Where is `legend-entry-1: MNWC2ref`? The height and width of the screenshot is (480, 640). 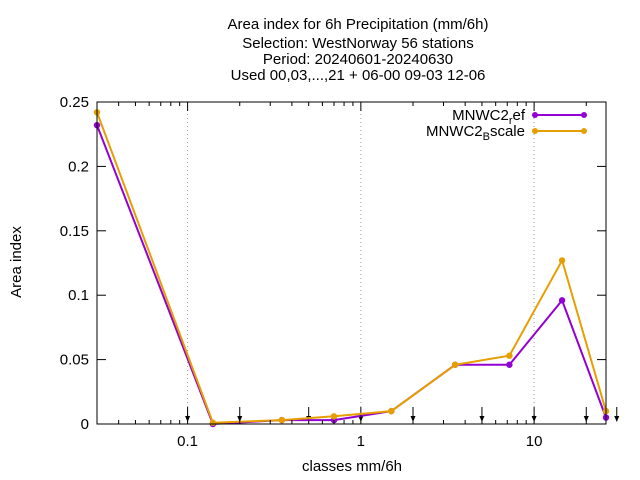
legend-entry-1: MNWC2ref is located at coordinates (519, 117).